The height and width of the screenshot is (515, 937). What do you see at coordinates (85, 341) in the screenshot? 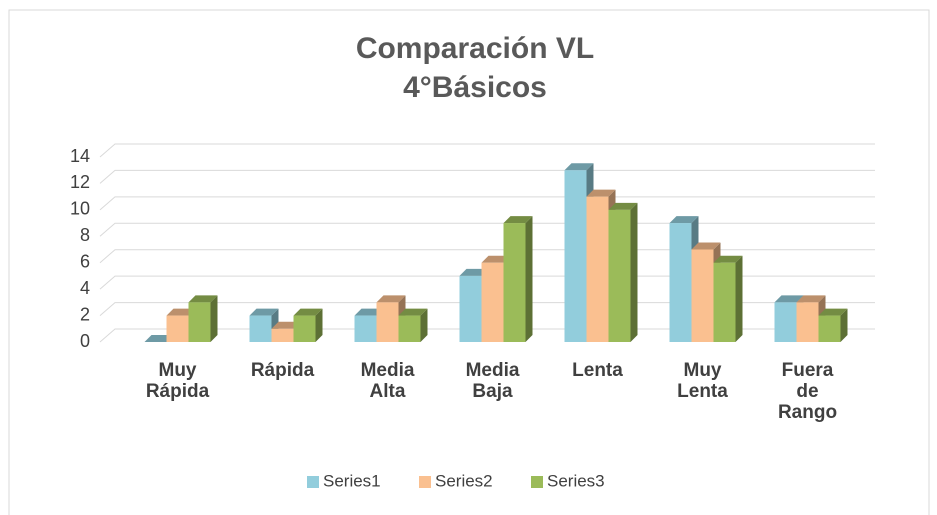
I see `y-tick-label: 0` at bounding box center [85, 341].